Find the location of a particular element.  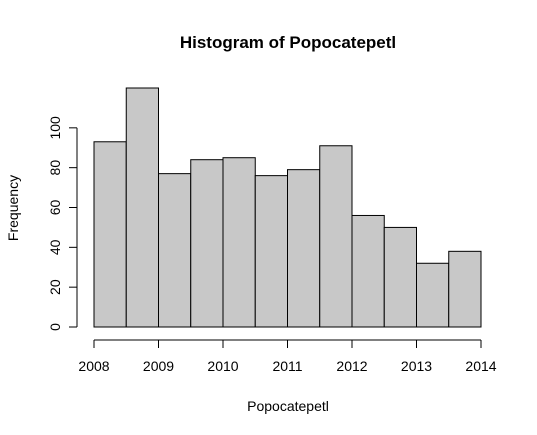

x-tick-label: 2011 is located at coordinates (287, 366).